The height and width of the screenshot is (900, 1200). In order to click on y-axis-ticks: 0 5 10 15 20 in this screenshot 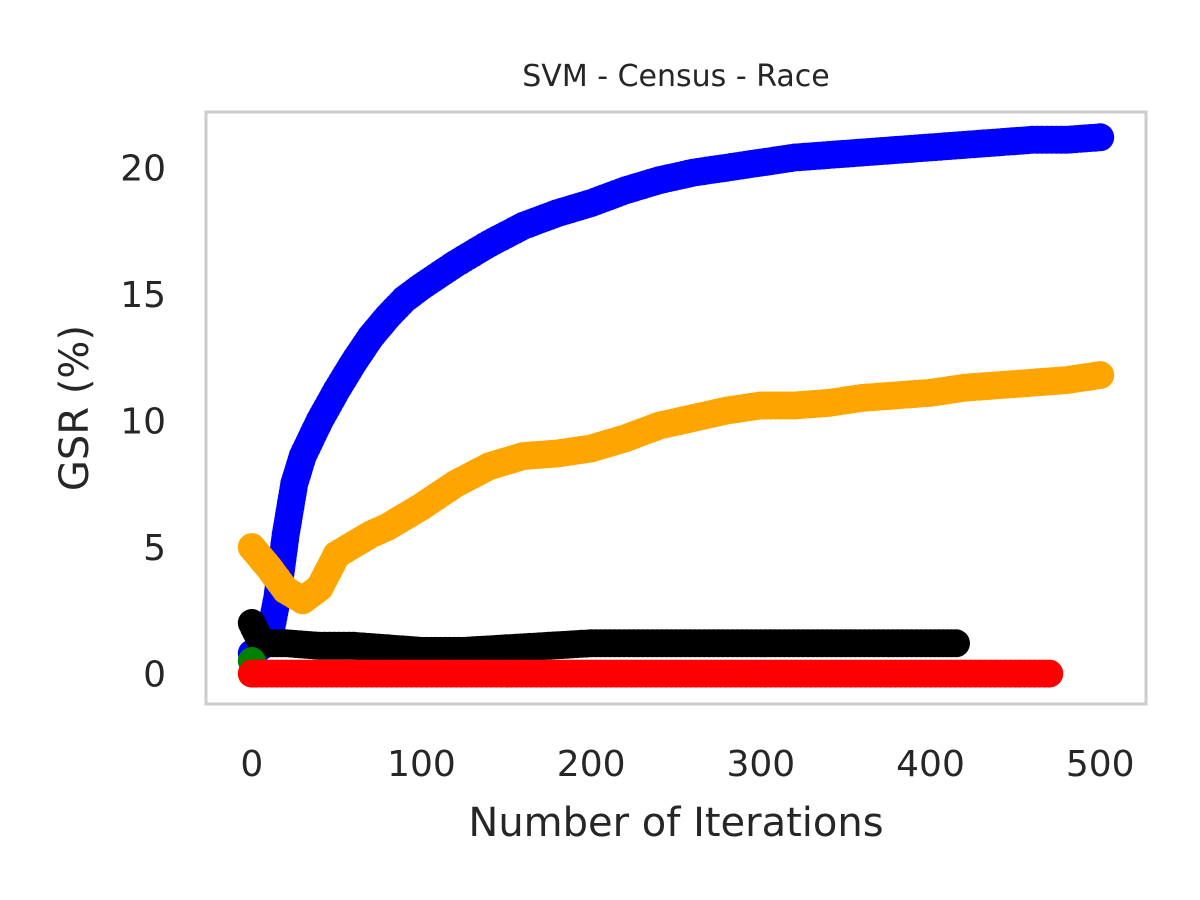, I will do `click(143, 422)`.